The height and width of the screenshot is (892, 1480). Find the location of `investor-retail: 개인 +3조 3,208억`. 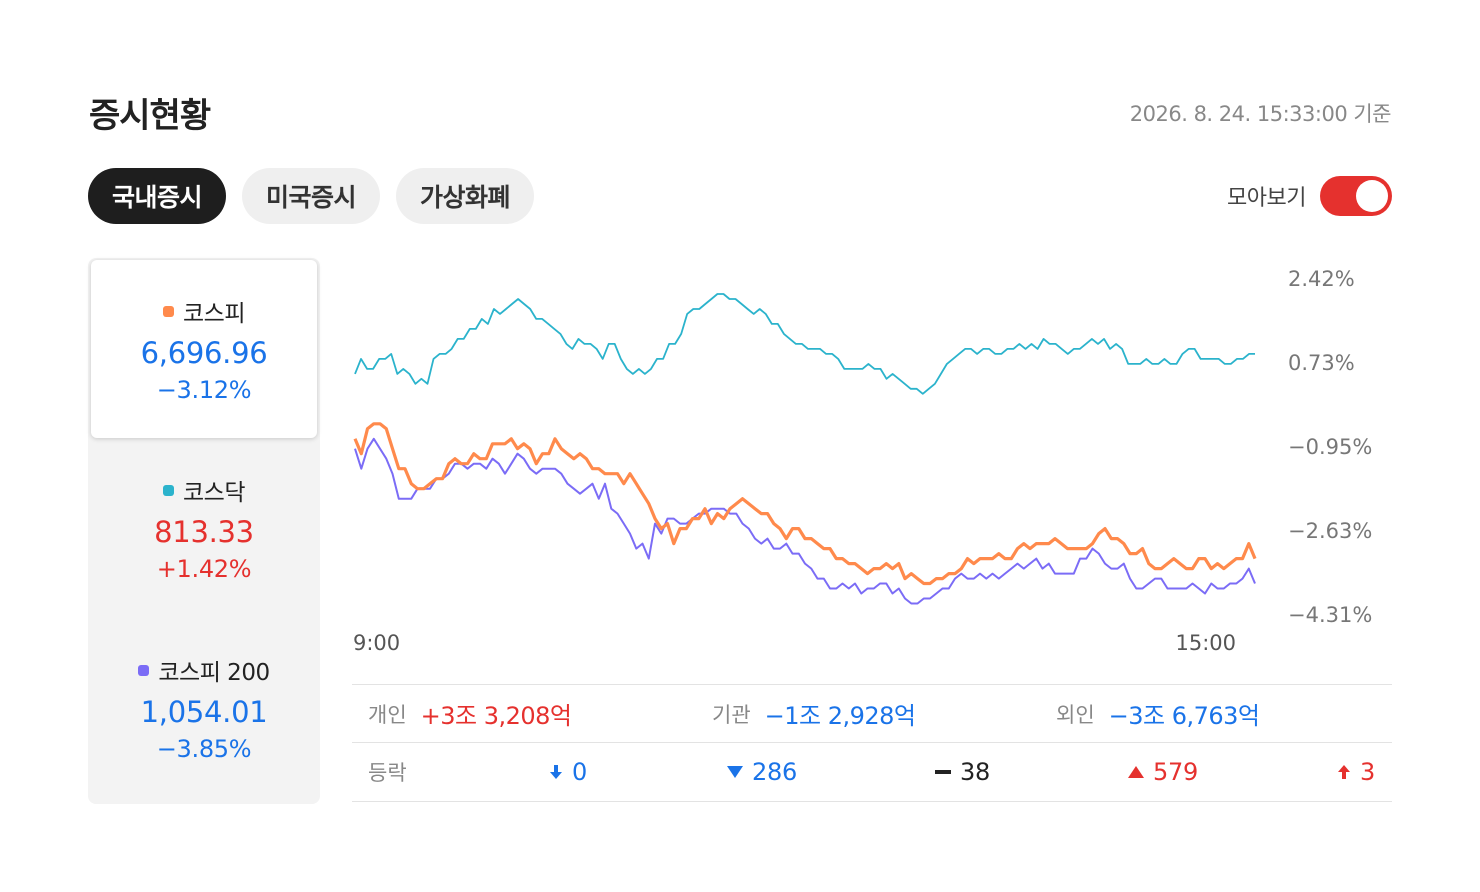

investor-retail: 개인 +3조 3,208억 is located at coordinates (470, 713).